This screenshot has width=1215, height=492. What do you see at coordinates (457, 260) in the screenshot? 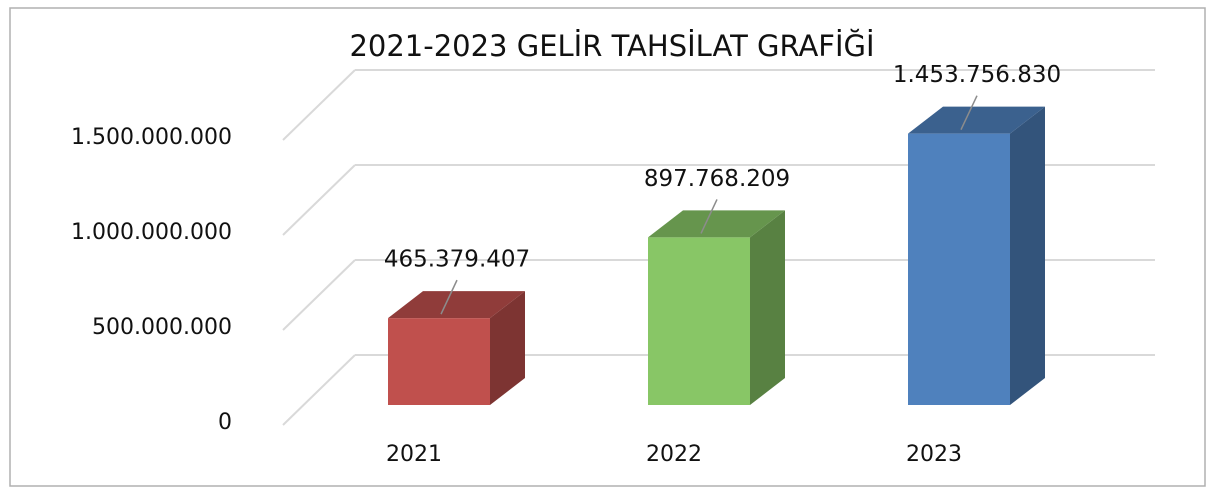
I see `value-label: 465.379.407` at bounding box center [457, 260].